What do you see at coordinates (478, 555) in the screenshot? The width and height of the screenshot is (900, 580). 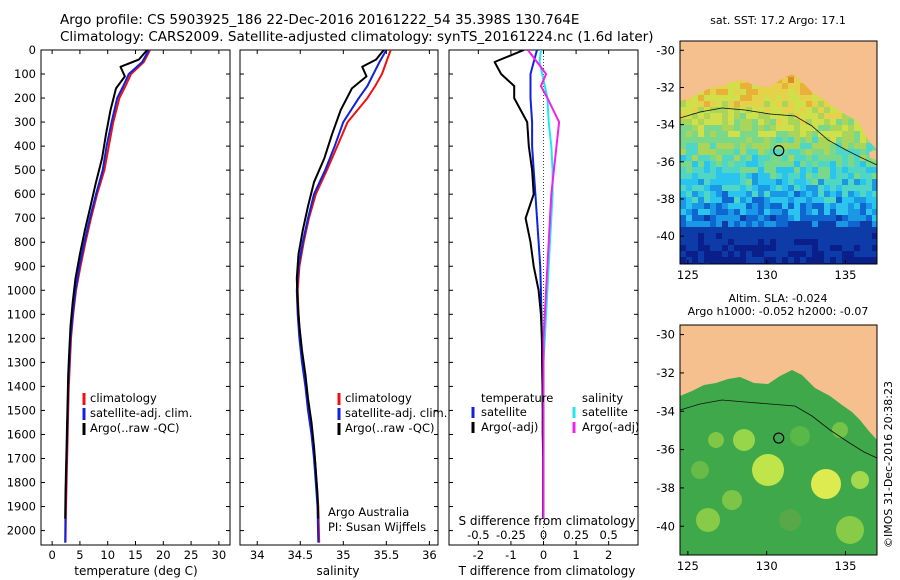 I see `t-diff-tick-label: -2` at bounding box center [478, 555].